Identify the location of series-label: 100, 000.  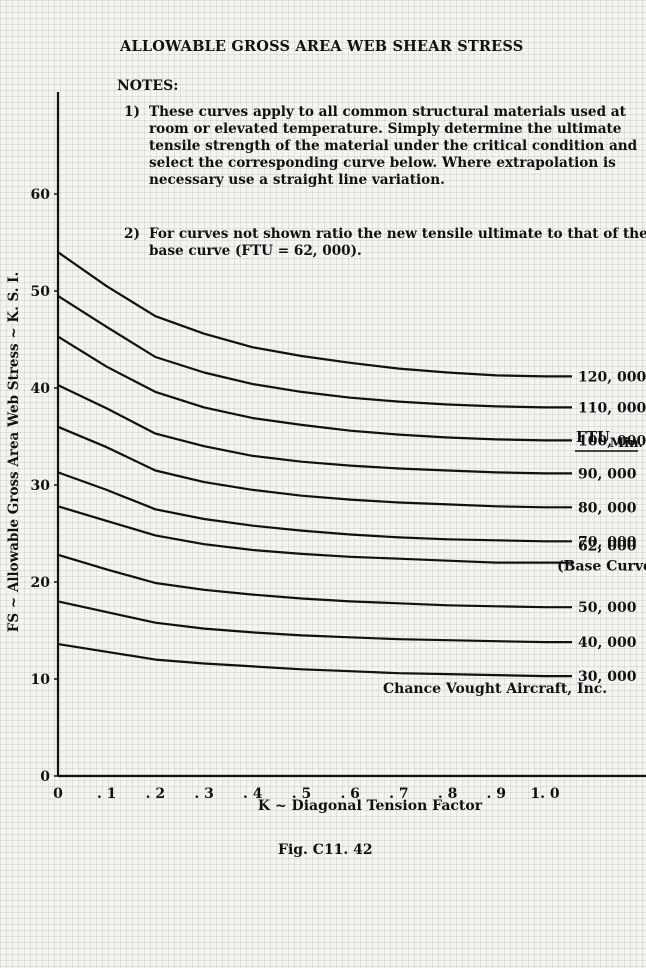
(612, 441).